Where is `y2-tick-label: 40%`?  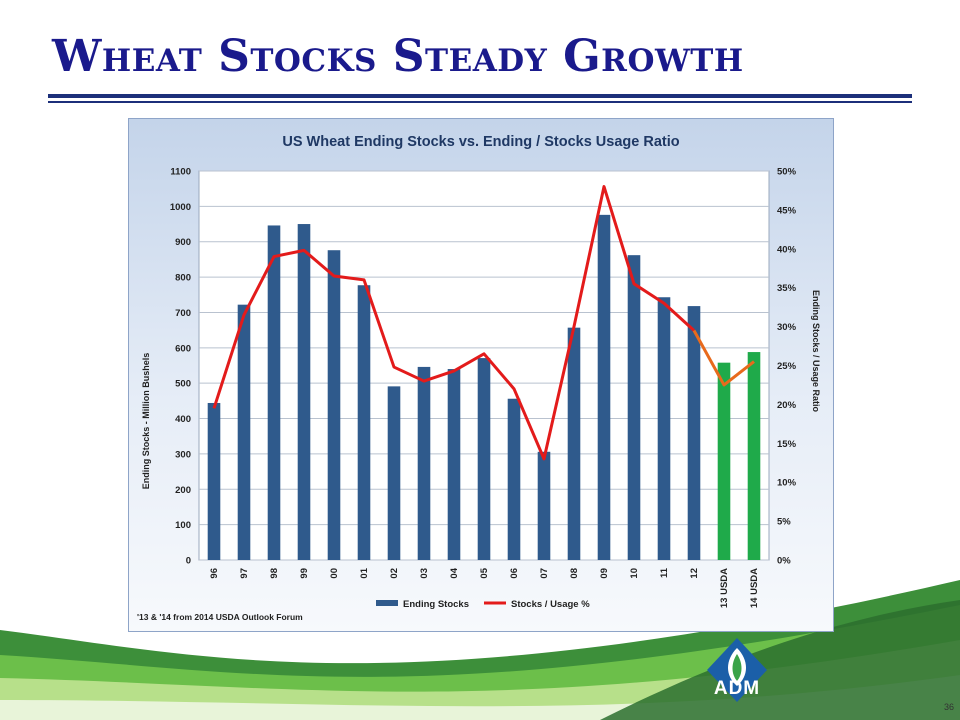 y2-tick-label: 40% is located at coordinates (787, 249).